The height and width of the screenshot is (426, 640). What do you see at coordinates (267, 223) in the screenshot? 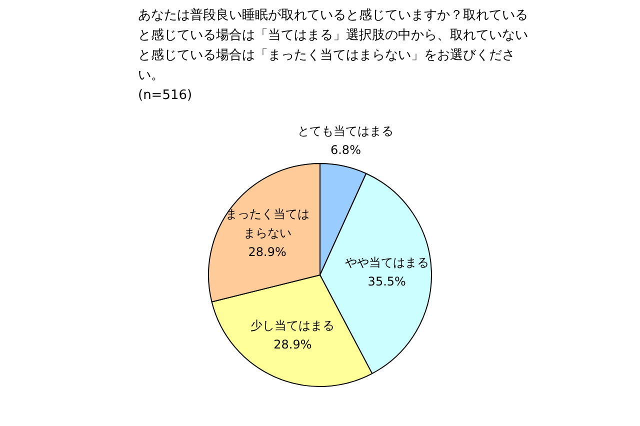
I see `slice-label: まったく当てはまらない` at bounding box center [267, 223].